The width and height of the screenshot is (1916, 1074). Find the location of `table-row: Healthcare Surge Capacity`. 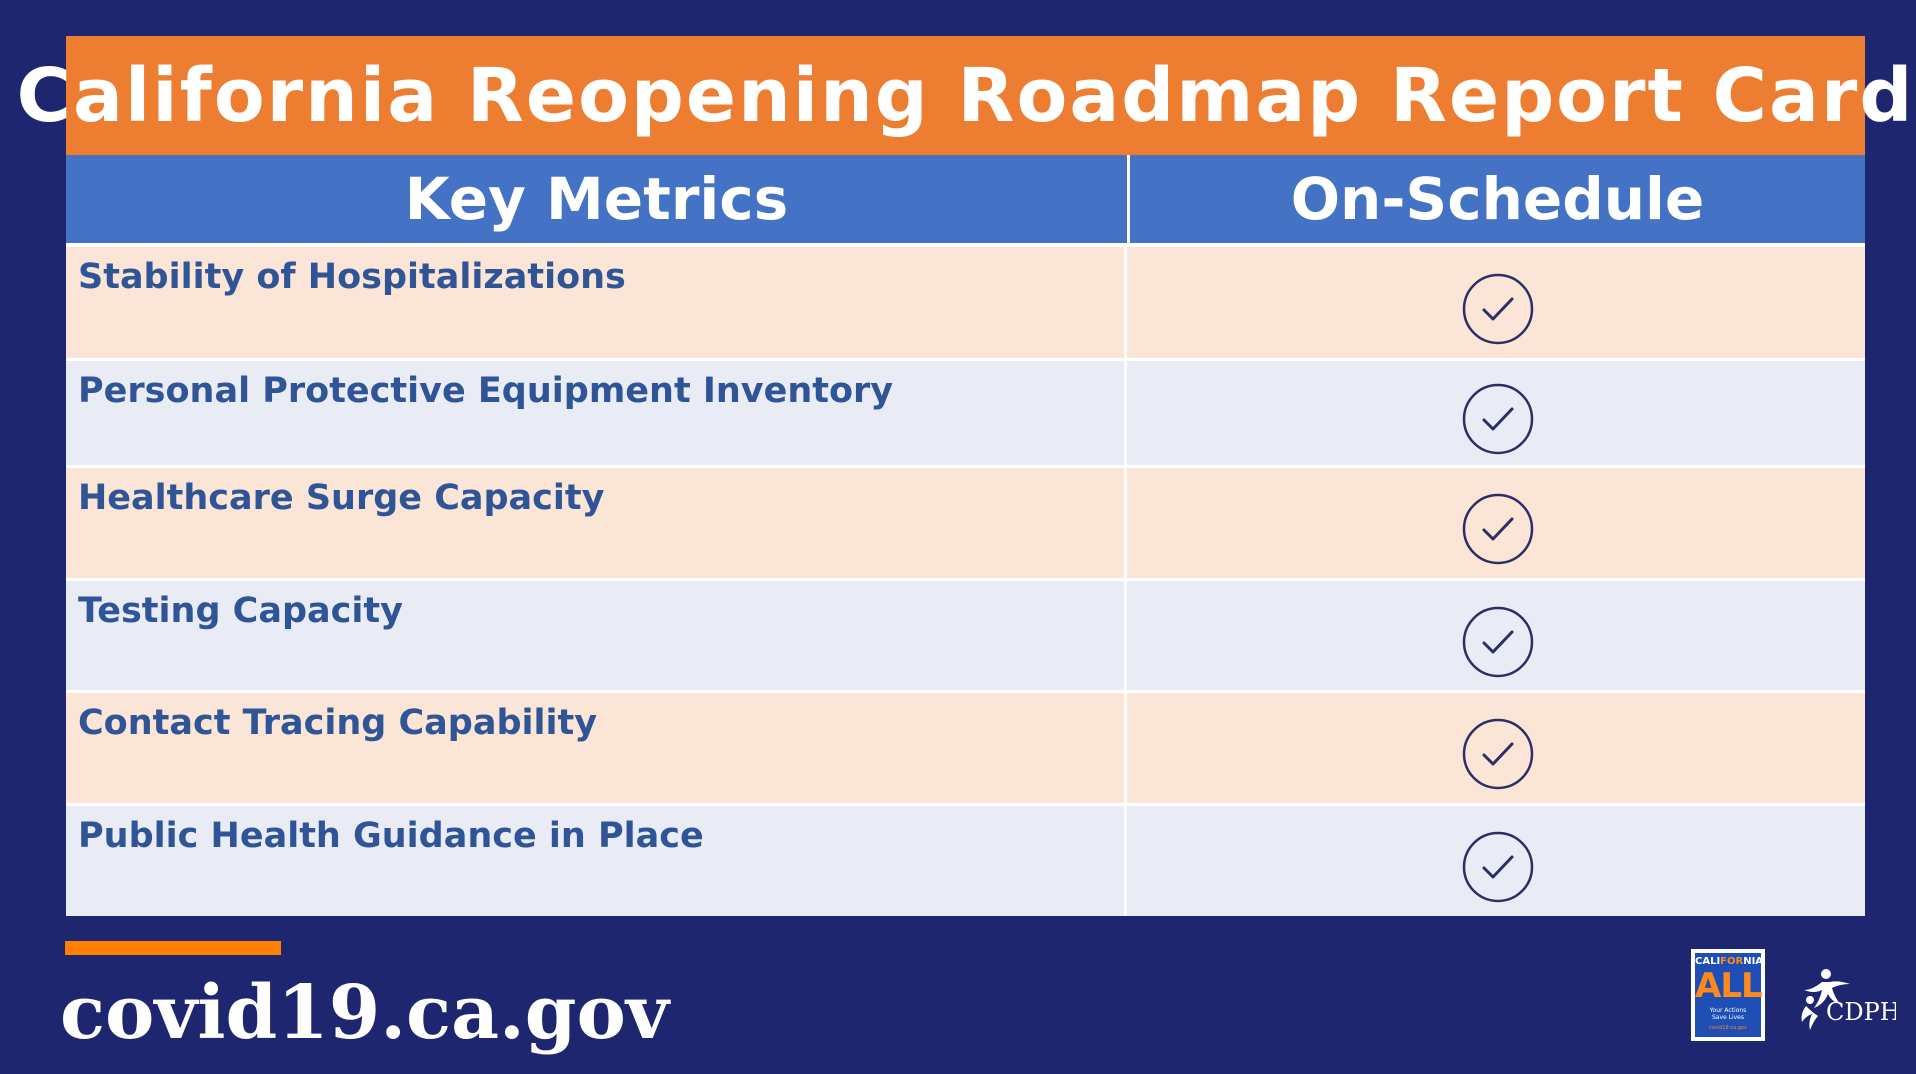

table-row: Healthcare Surge Capacity is located at coordinates (965, 524).